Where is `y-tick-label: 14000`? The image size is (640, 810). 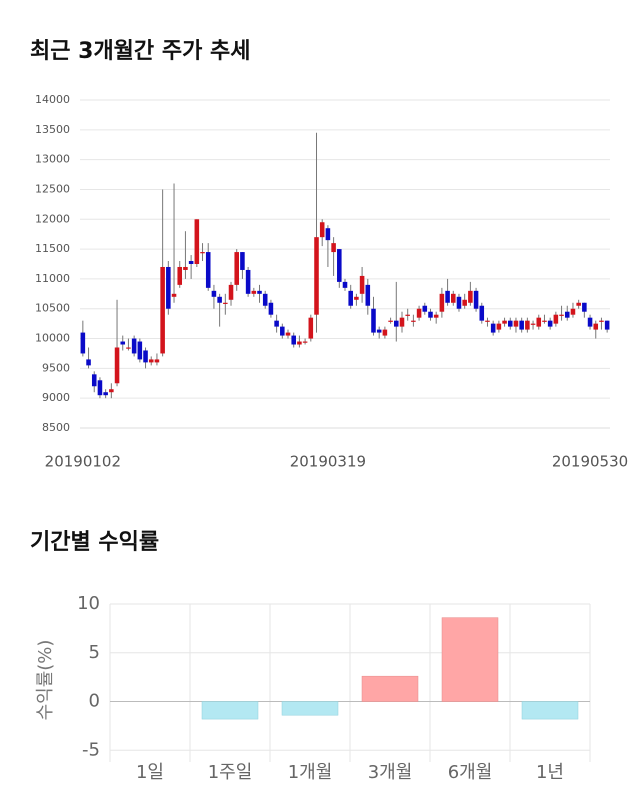 y-tick-label: 14000 is located at coordinates (52, 99).